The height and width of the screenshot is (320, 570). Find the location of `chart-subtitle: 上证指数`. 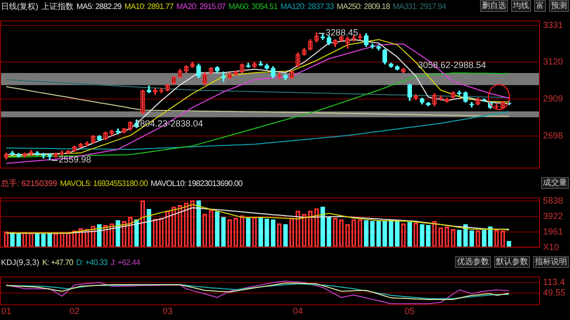

chart-subtitle: 上证指数 is located at coordinates (57, 6).